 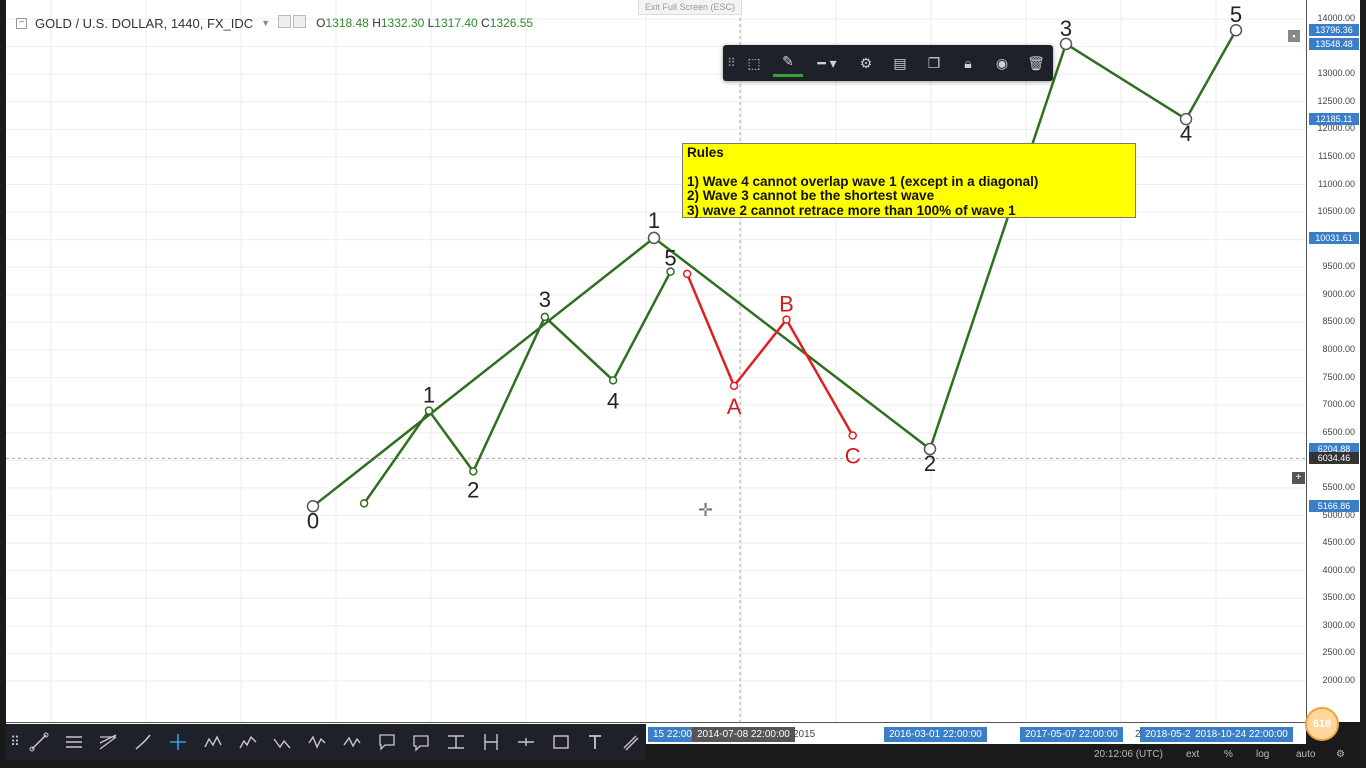 What do you see at coordinates (930, 463) in the screenshot?
I see `wave-label: 2` at bounding box center [930, 463].